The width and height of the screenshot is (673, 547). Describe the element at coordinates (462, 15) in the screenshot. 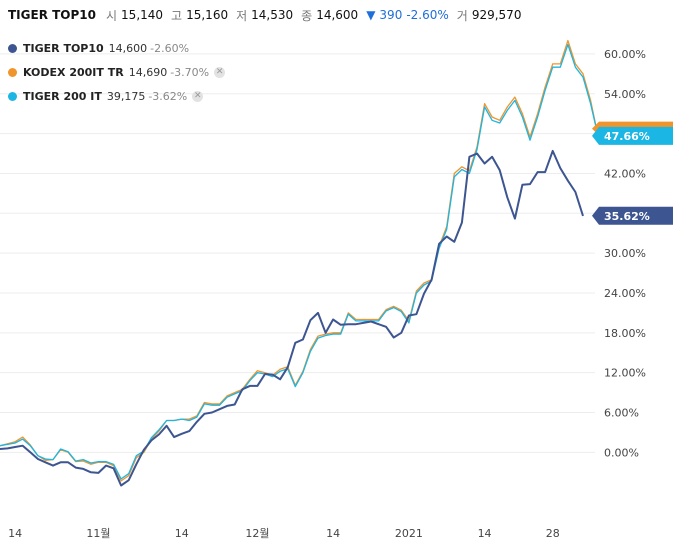

I see `volume-label: 거` at that location.